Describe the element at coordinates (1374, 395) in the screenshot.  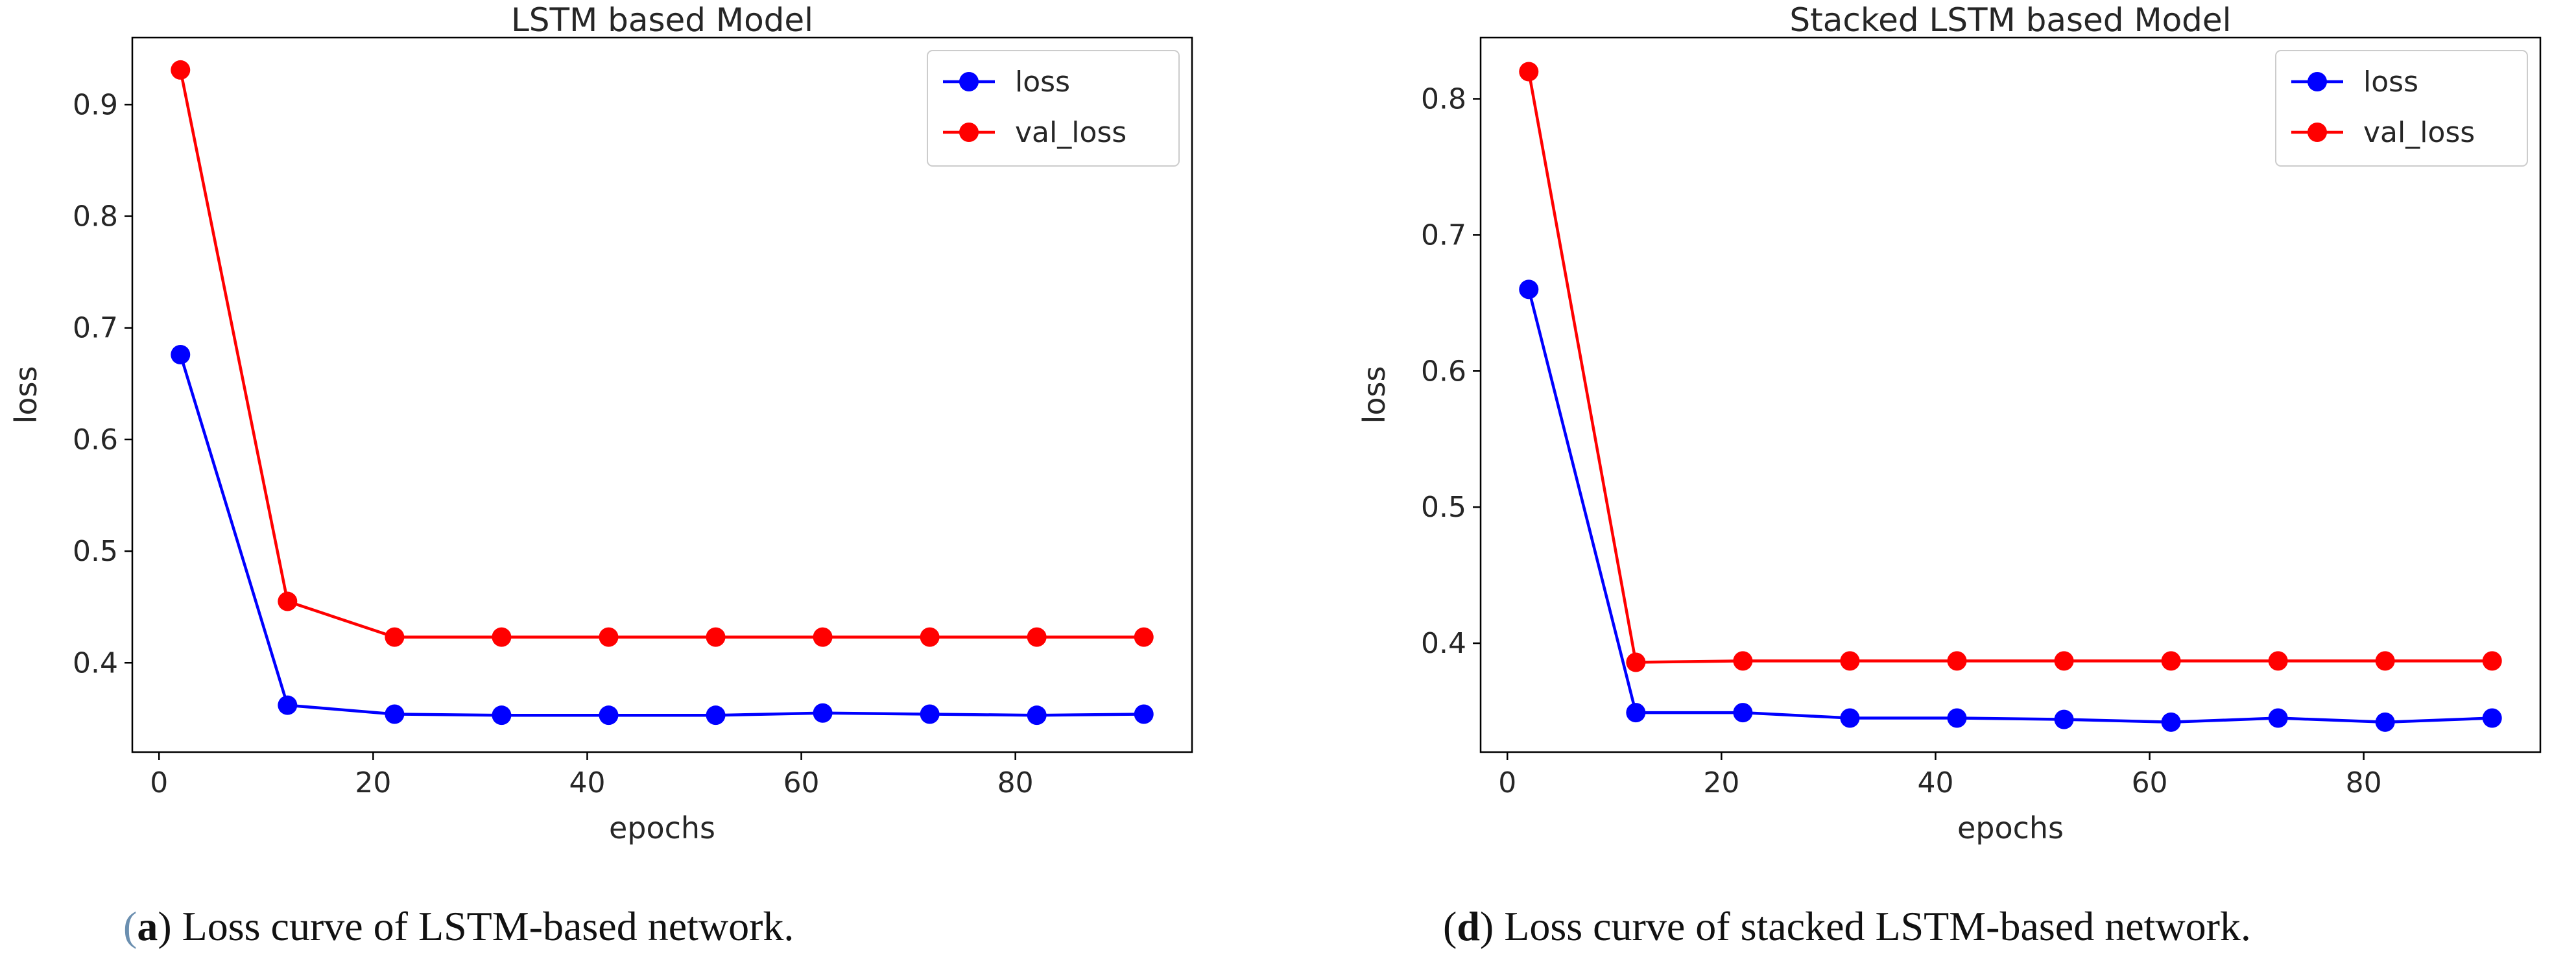
I see `chart-d-ylabel: loss` at that location.